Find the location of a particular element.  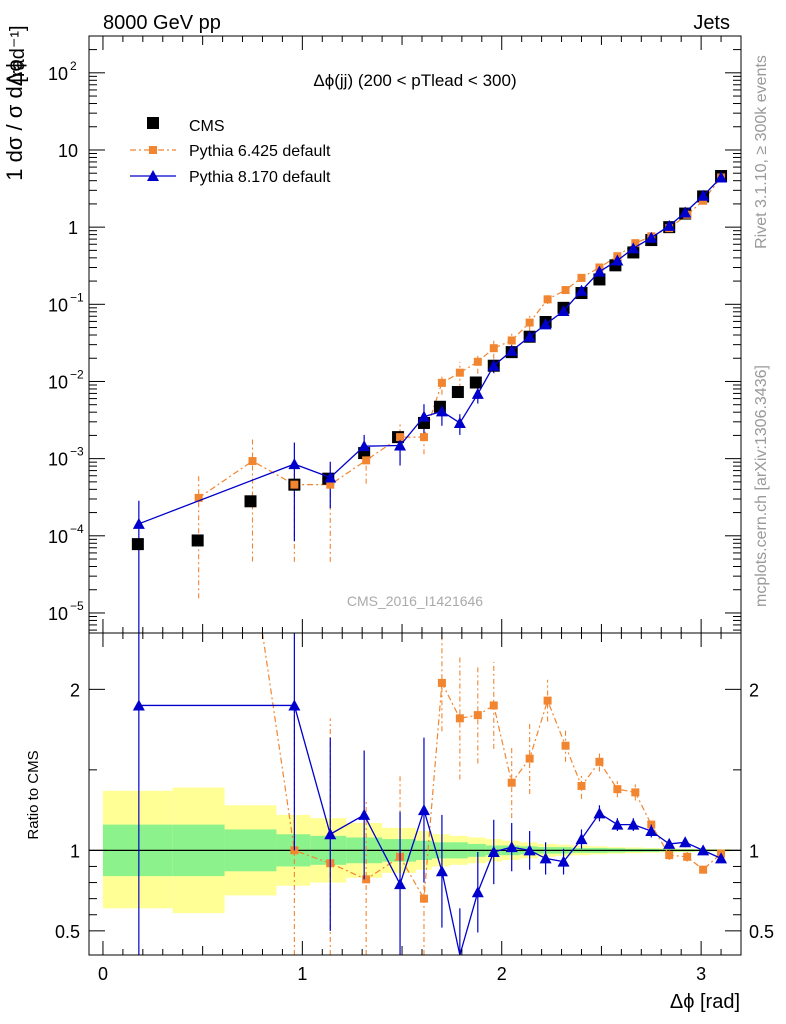

watermark: CMS_2016_I1421646 is located at coordinates (415, 601).